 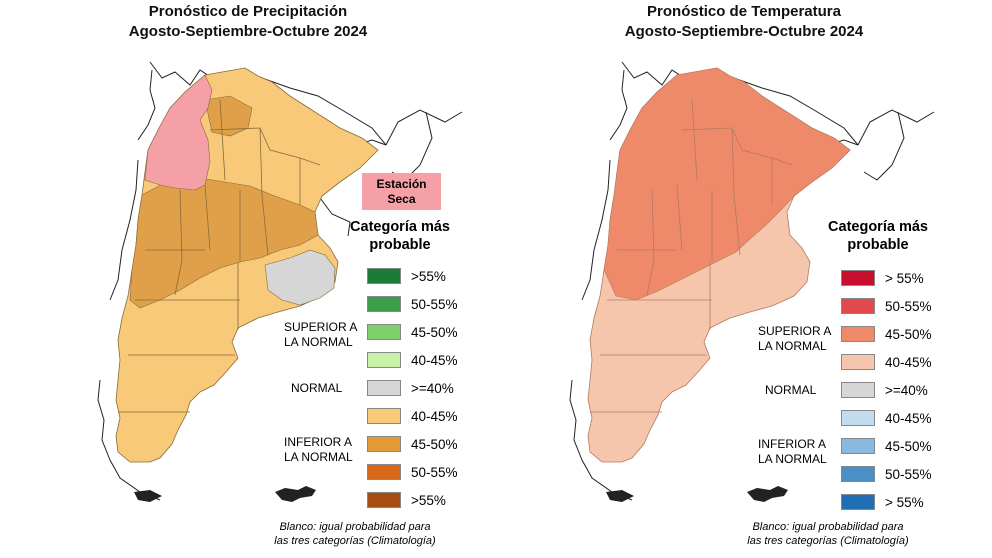 What do you see at coordinates (727, 184) in the screenshot?
I see `argentina-superior-strong-region` at bounding box center [727, 184].